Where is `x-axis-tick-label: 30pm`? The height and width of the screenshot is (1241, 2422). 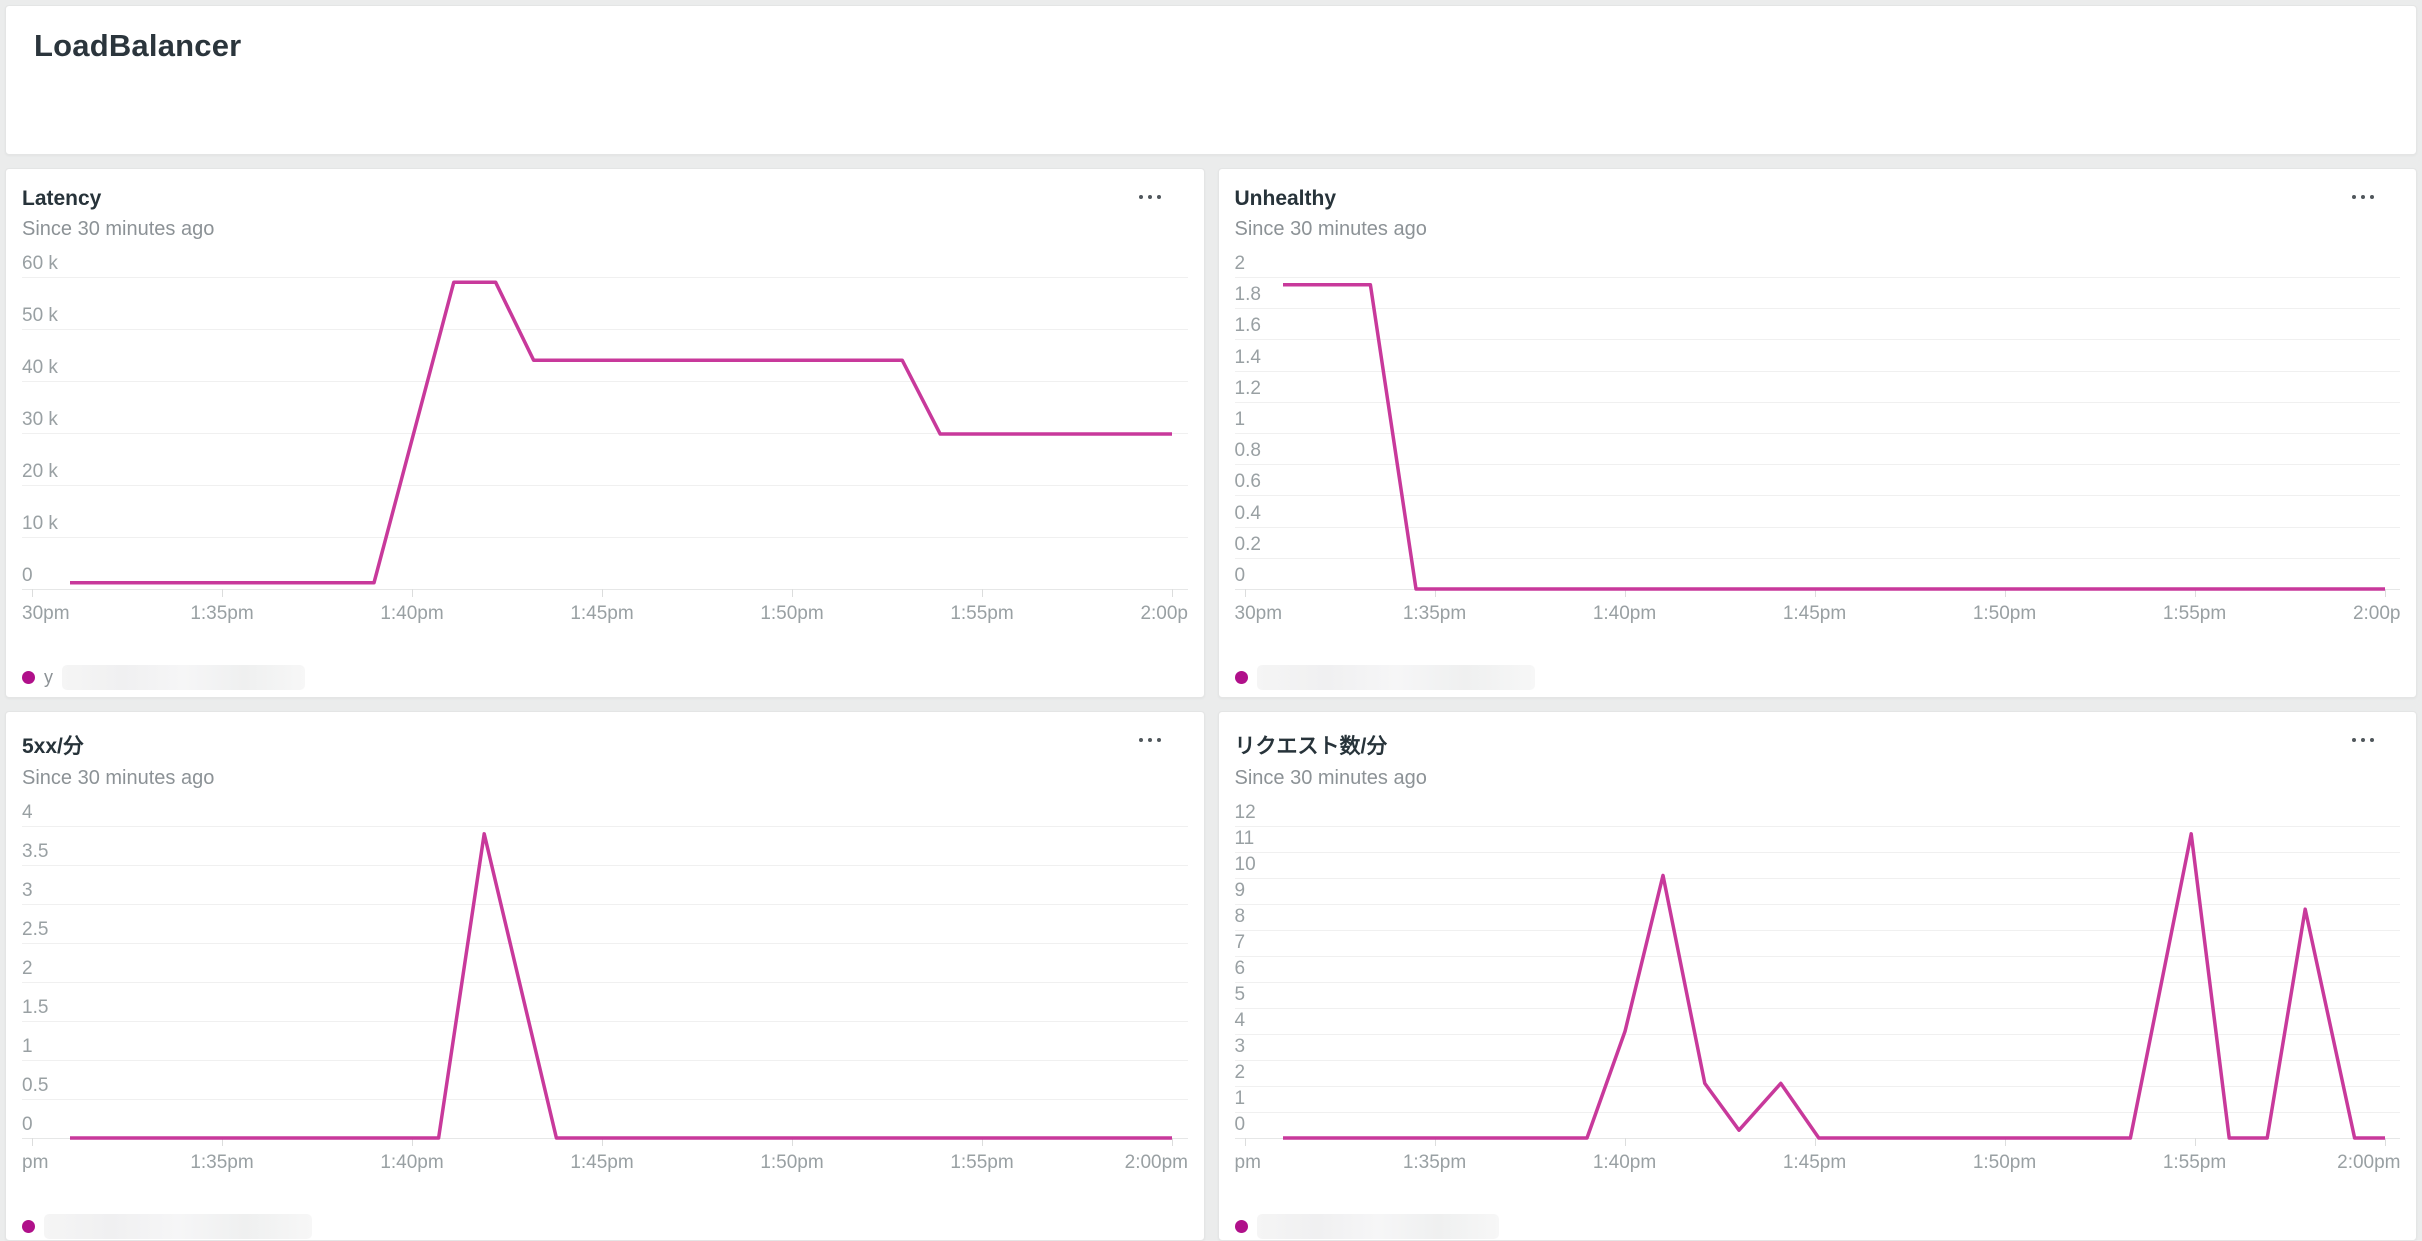 x-axis-tick-label: 30pm is located at coordinates (1258, 613).